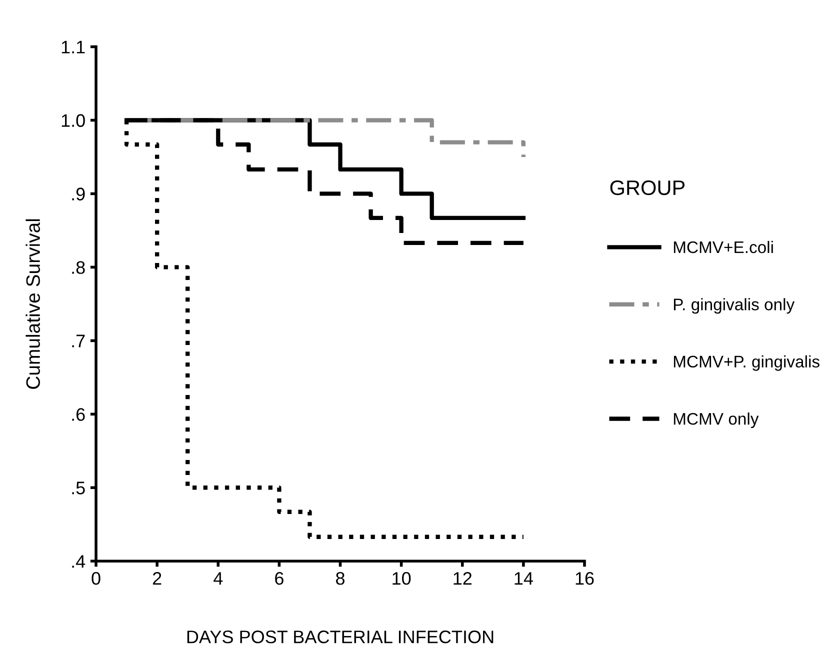  Describe the element at coordinates (734, 306) in the screenshot. I see `legend-label: P. gingivalis only` at that location.